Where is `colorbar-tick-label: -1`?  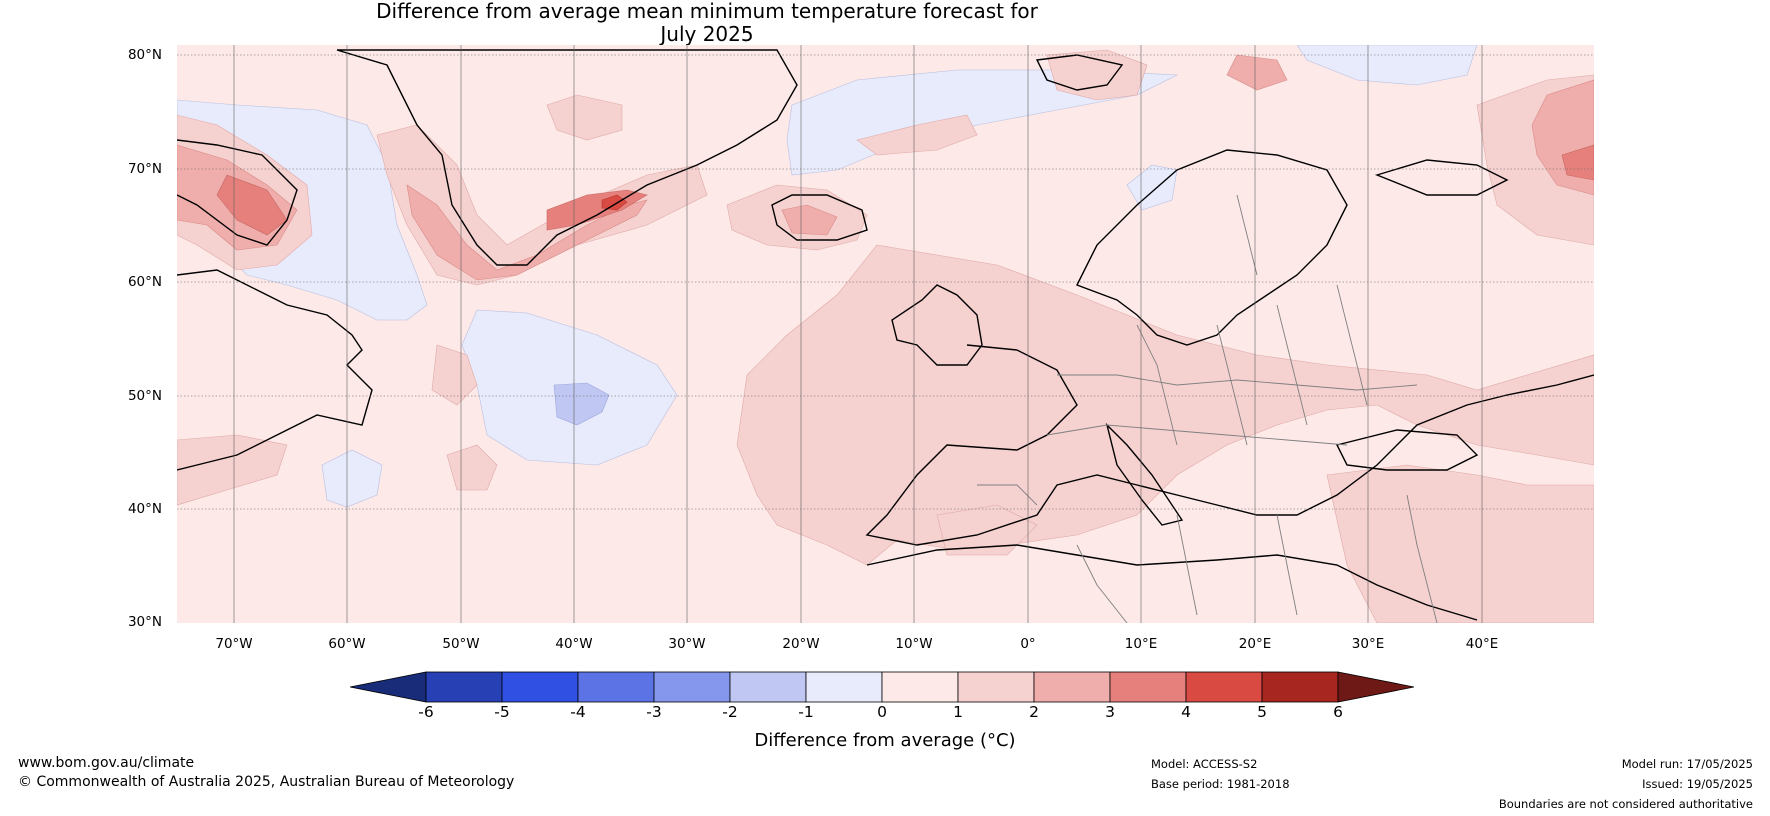 colorbar-tick-label: -1 is located at coordinates (806, 712).